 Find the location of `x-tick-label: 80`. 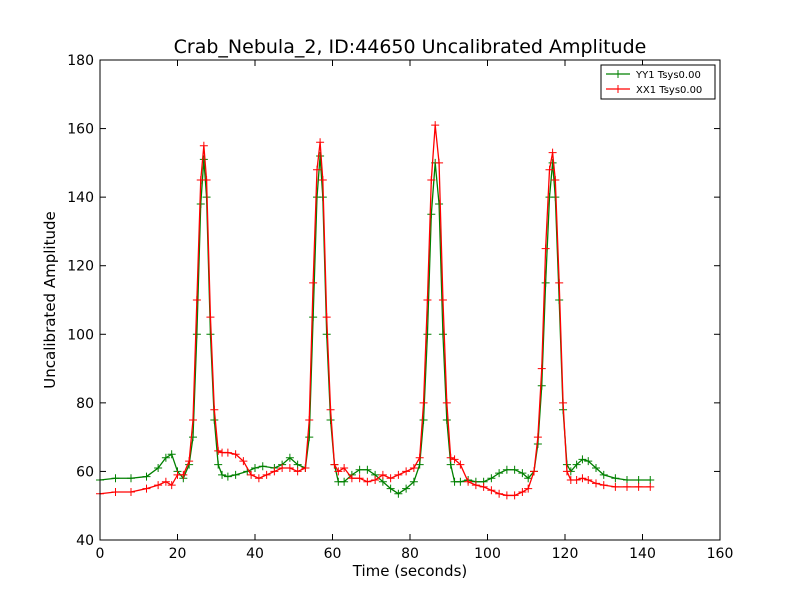

x-tick-label: 80 is located at coordinates (410, 554).